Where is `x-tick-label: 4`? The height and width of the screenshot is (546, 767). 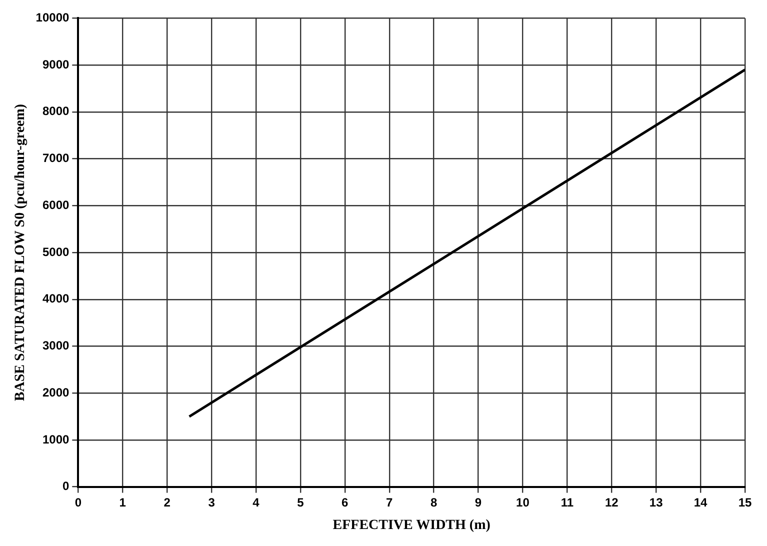
x-tick-label: 4 is located at coordinates (256, 502).